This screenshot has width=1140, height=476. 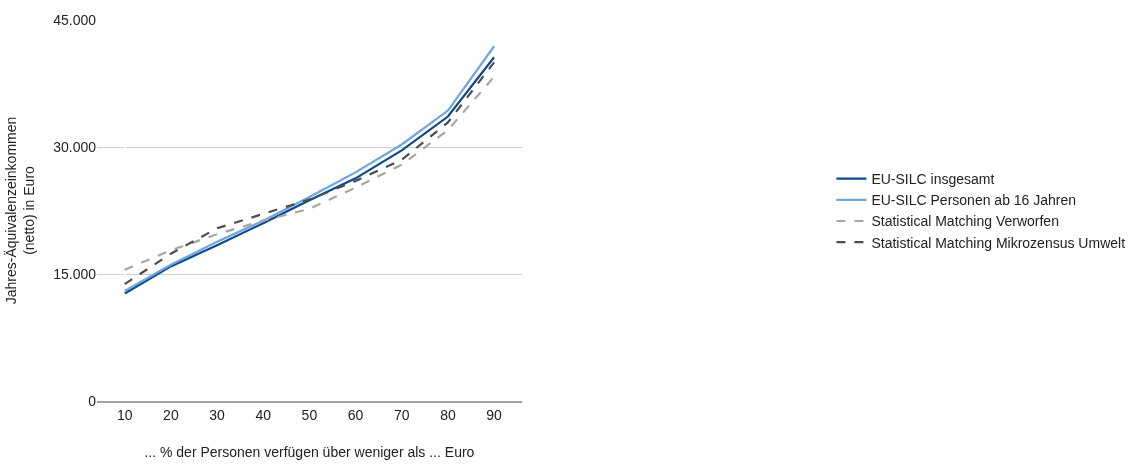 What do you see at coordinates (92, 400) in the screenshot?
I see `y-tick-label: 0` at bounding box center [92, 400].